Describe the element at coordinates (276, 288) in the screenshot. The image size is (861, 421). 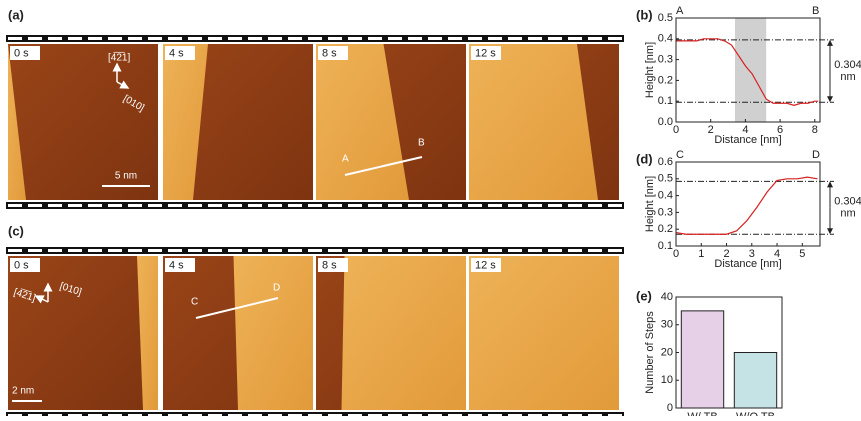
I see `marker-label: D` at that location.